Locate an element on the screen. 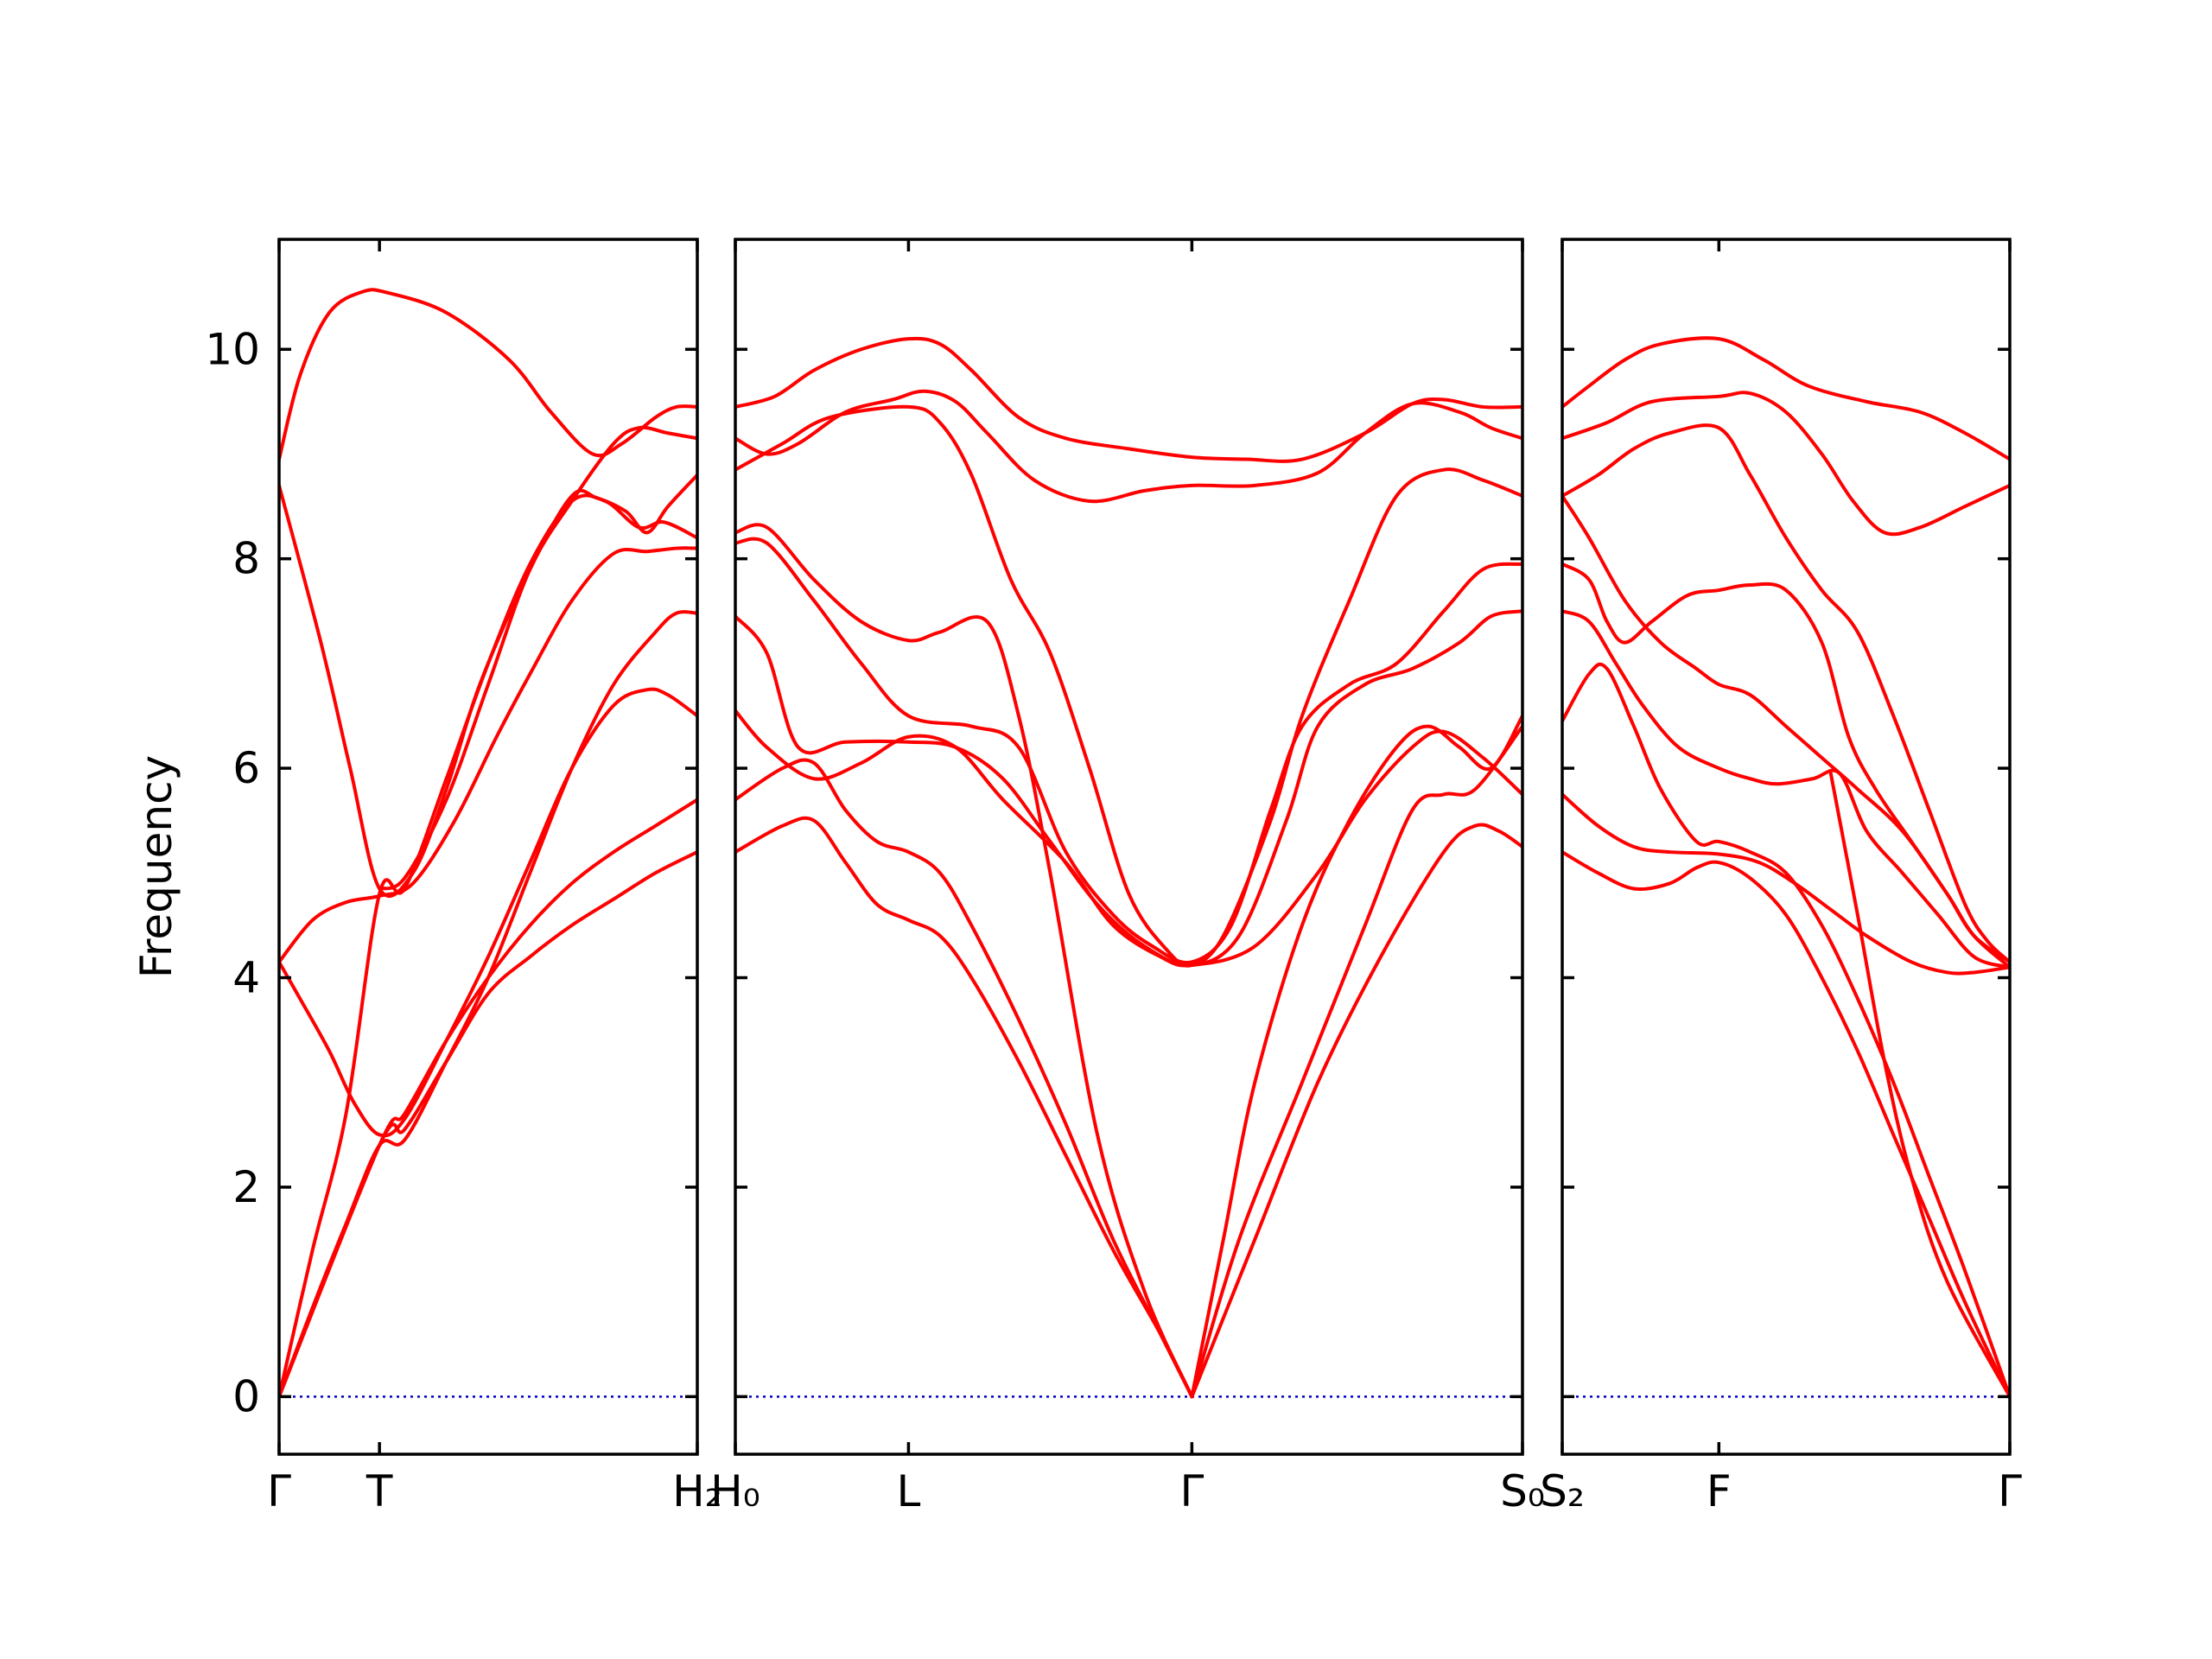 The height and width of the screenshot is (1659, 2212). x-tick-label: H₂ is located at coordinates (697, 1491).